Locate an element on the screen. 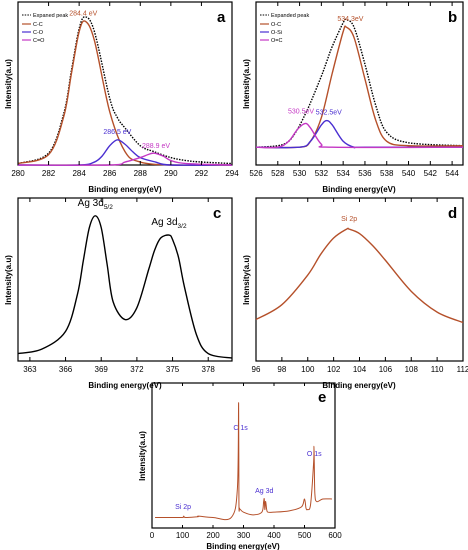  peak-label: Ag 3d5/2 is located at coordinates (96, 204).